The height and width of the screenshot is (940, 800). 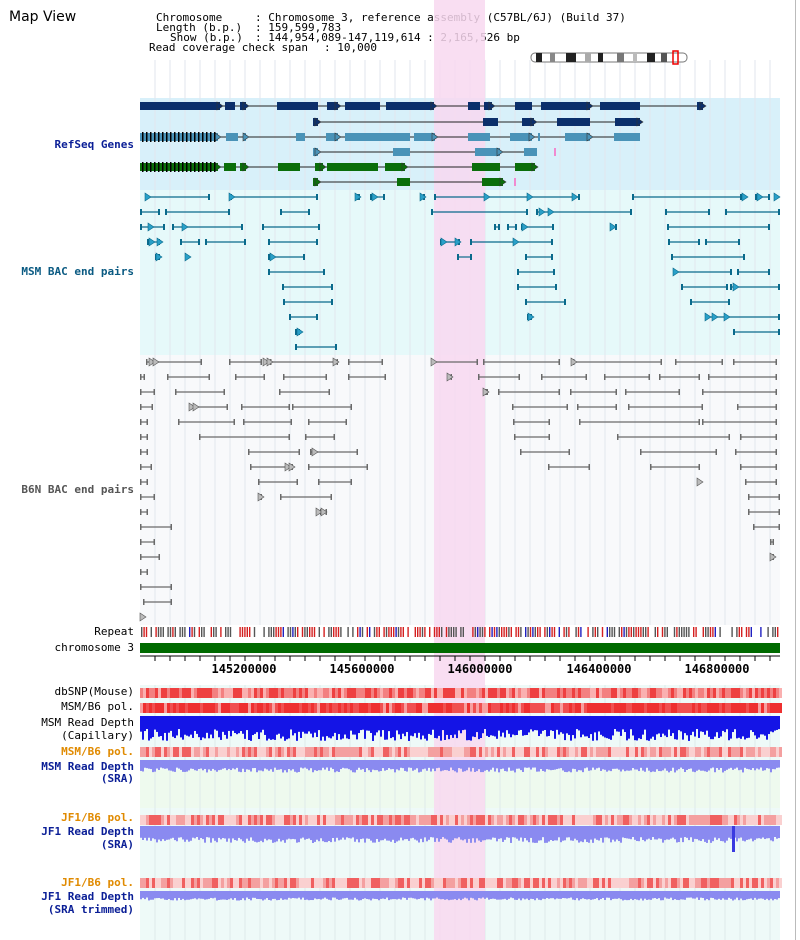 I want to click on track-label-b6n-bac: B6N BAC end pairs, so click(x=77, y=489).